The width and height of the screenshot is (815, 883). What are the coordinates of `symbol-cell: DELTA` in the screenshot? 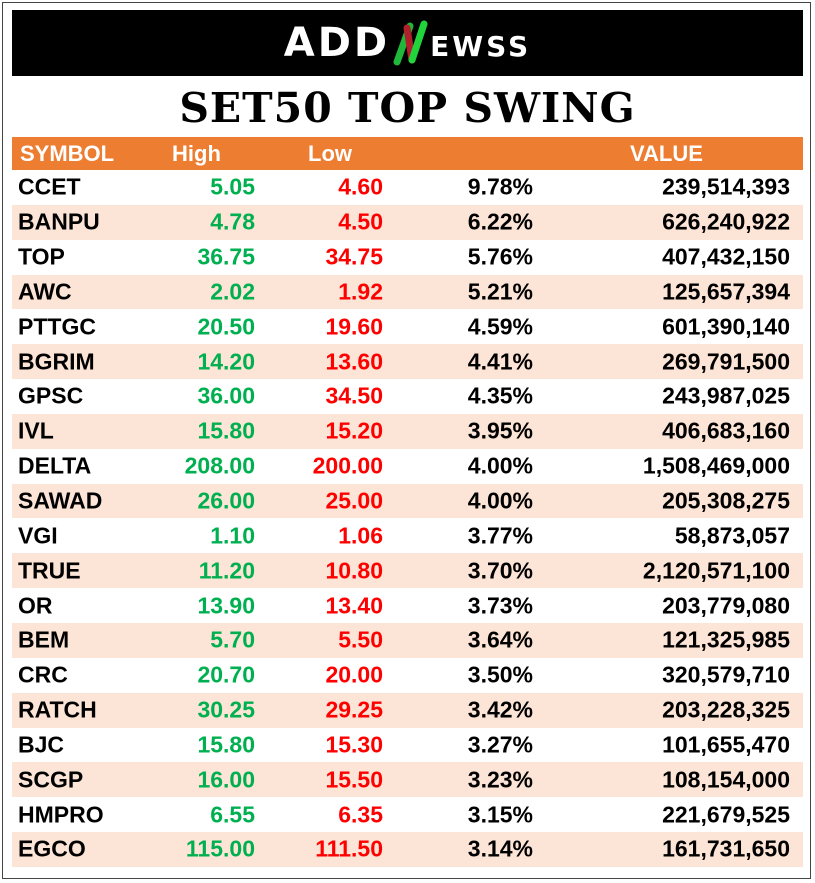 It's located at (55, 465).